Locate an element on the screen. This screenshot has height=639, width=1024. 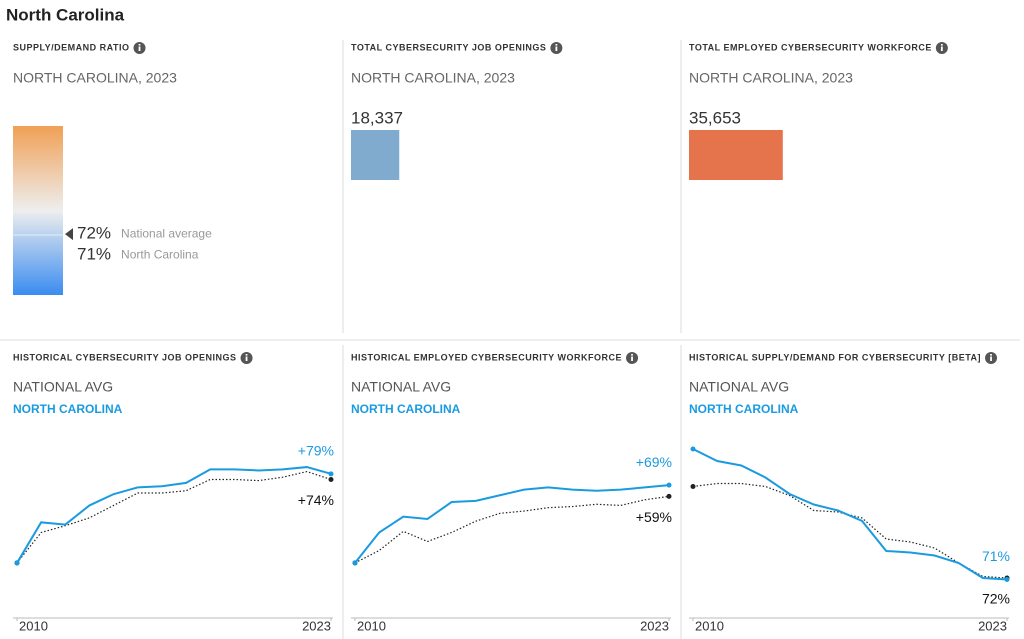
value-label: +59% is located at coordinates (654, 517).